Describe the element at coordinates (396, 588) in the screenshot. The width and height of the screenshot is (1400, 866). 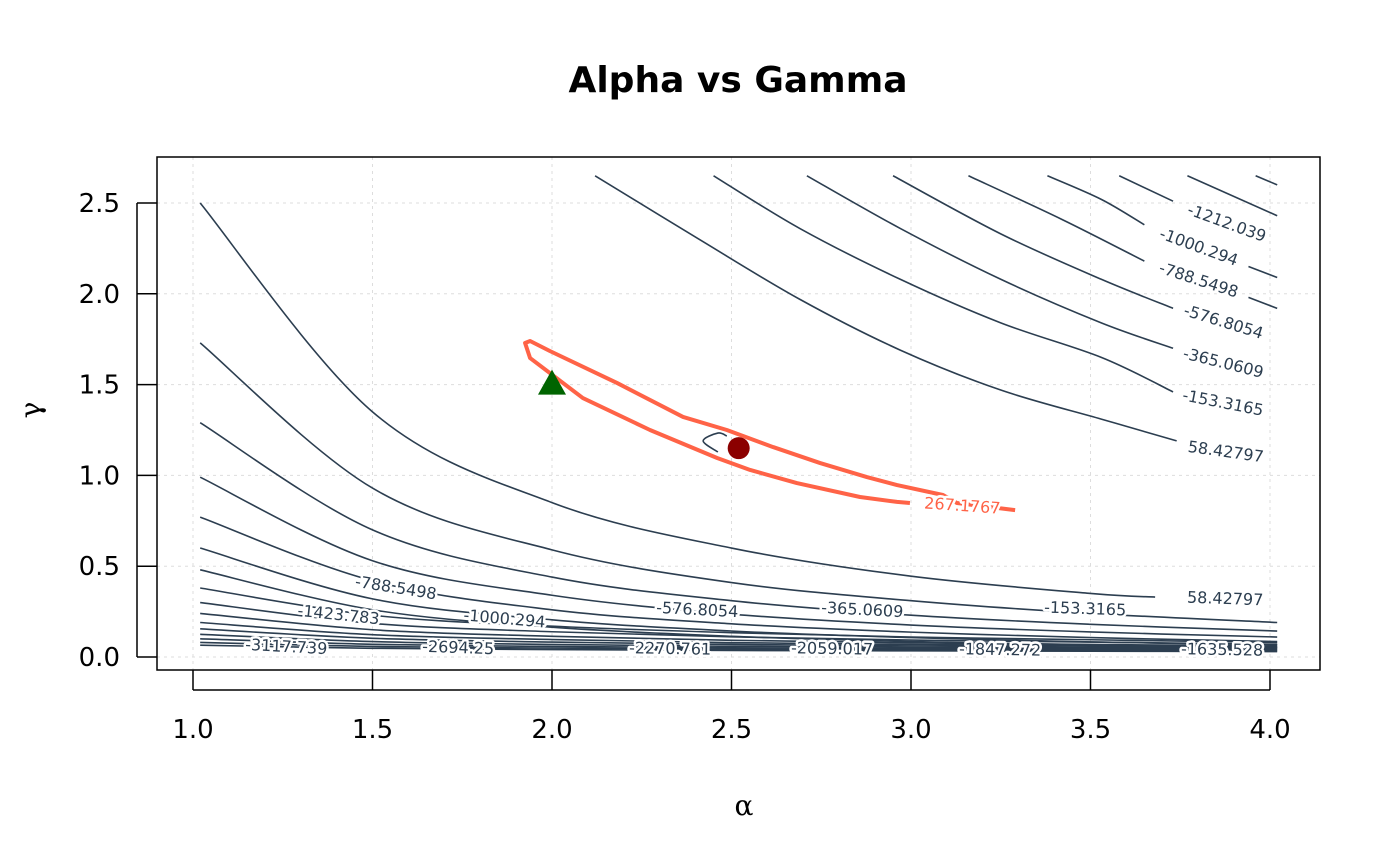
I see `contour-label: -788.5498` at that location.